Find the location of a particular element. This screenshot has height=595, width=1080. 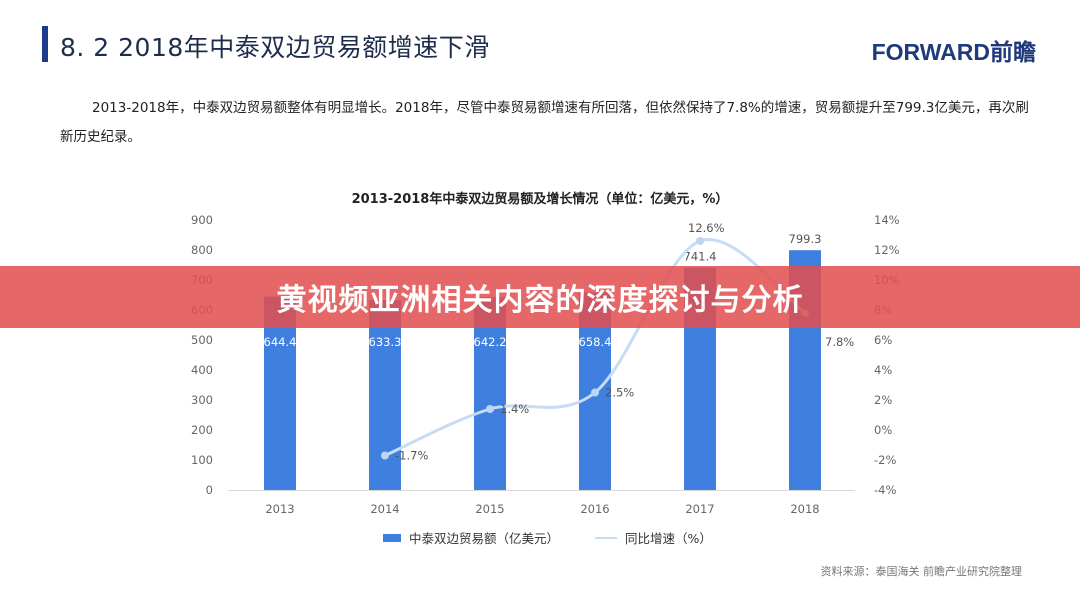

y-right-tick: 14% is located at coordinates (887, 220).